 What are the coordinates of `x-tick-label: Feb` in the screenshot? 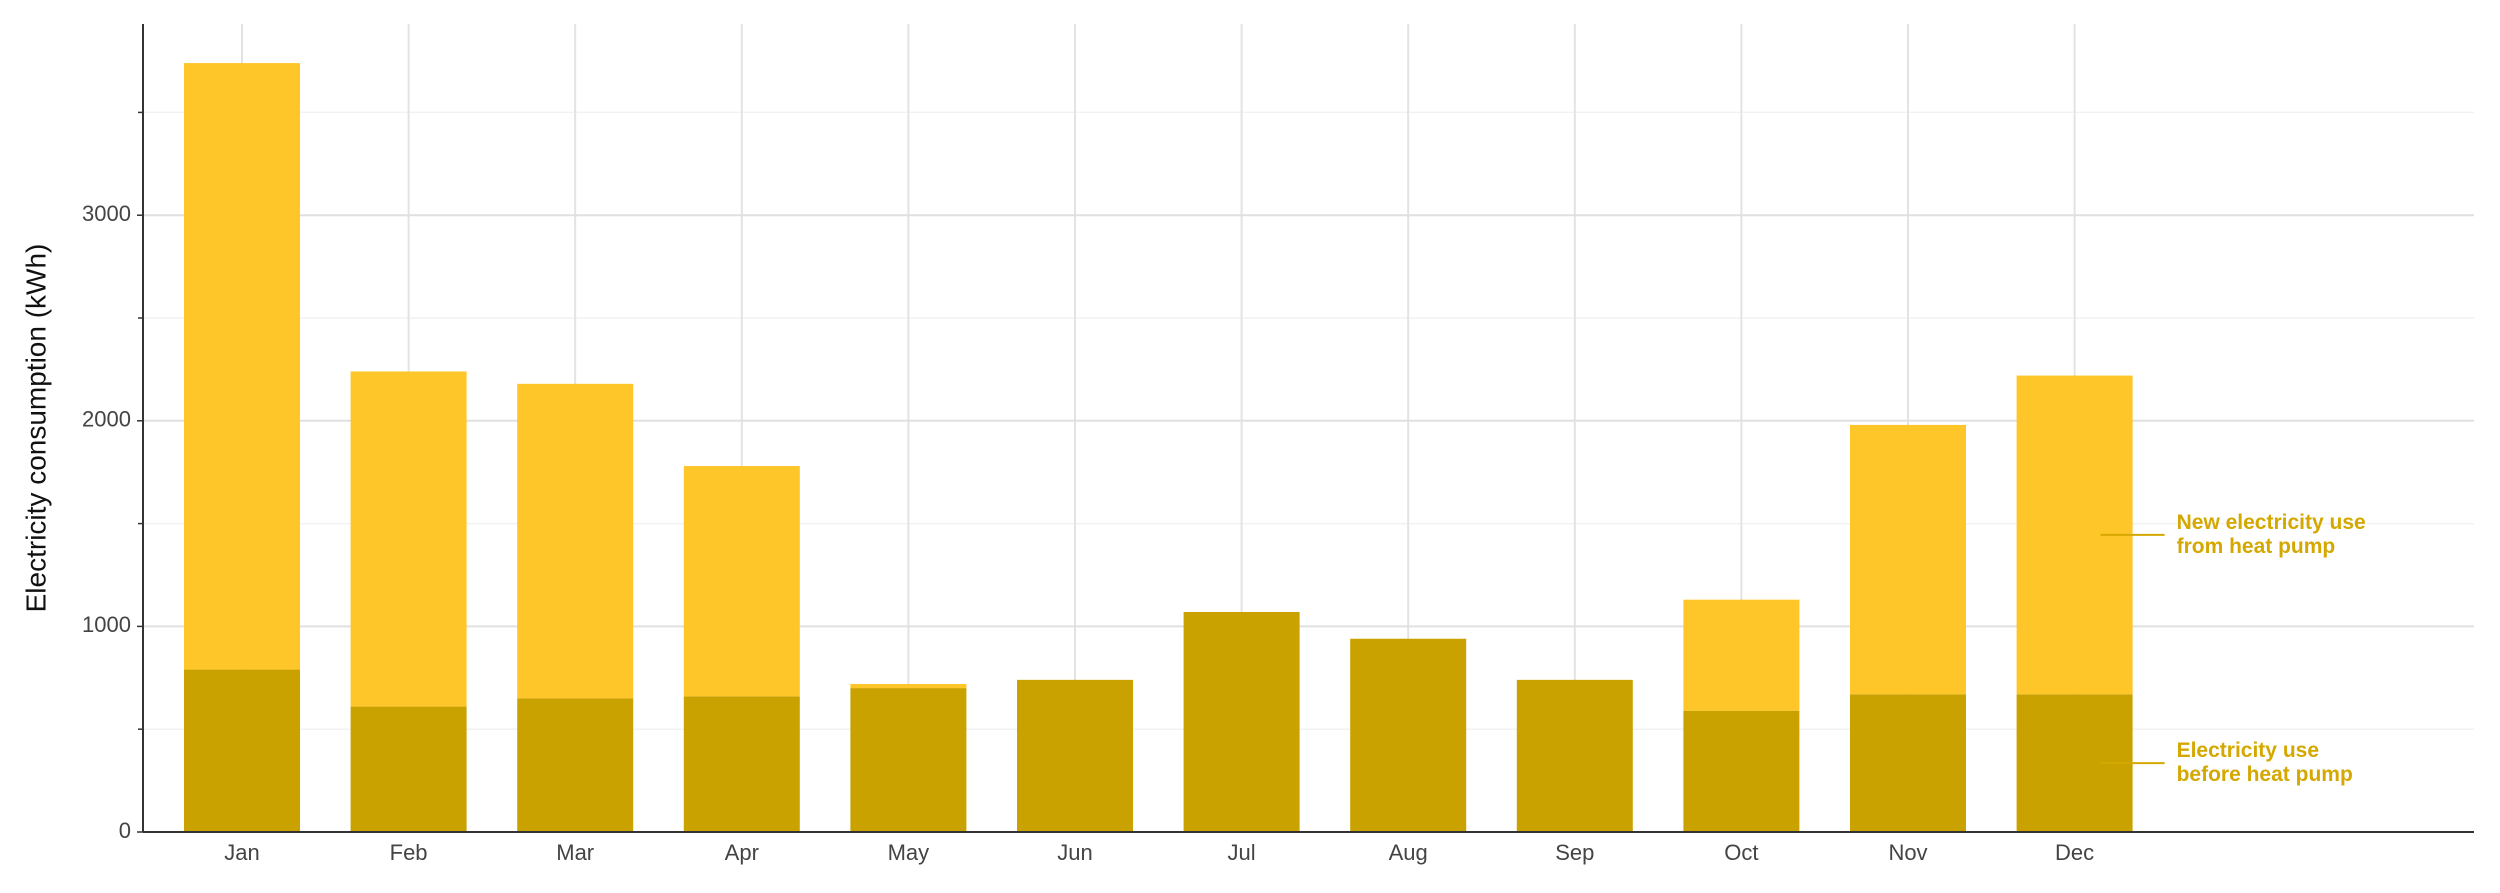 It's located at (409, 852).